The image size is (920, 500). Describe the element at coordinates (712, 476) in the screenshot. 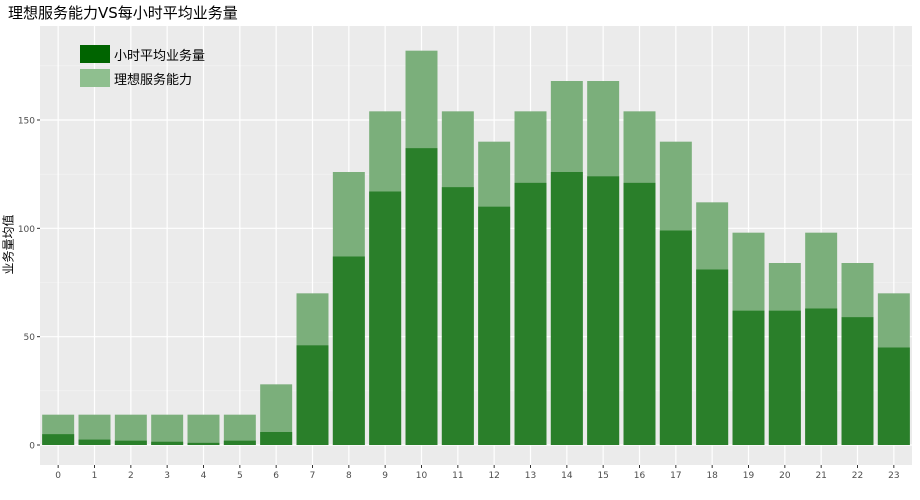

I see `x-tick-label: 18` at that location.